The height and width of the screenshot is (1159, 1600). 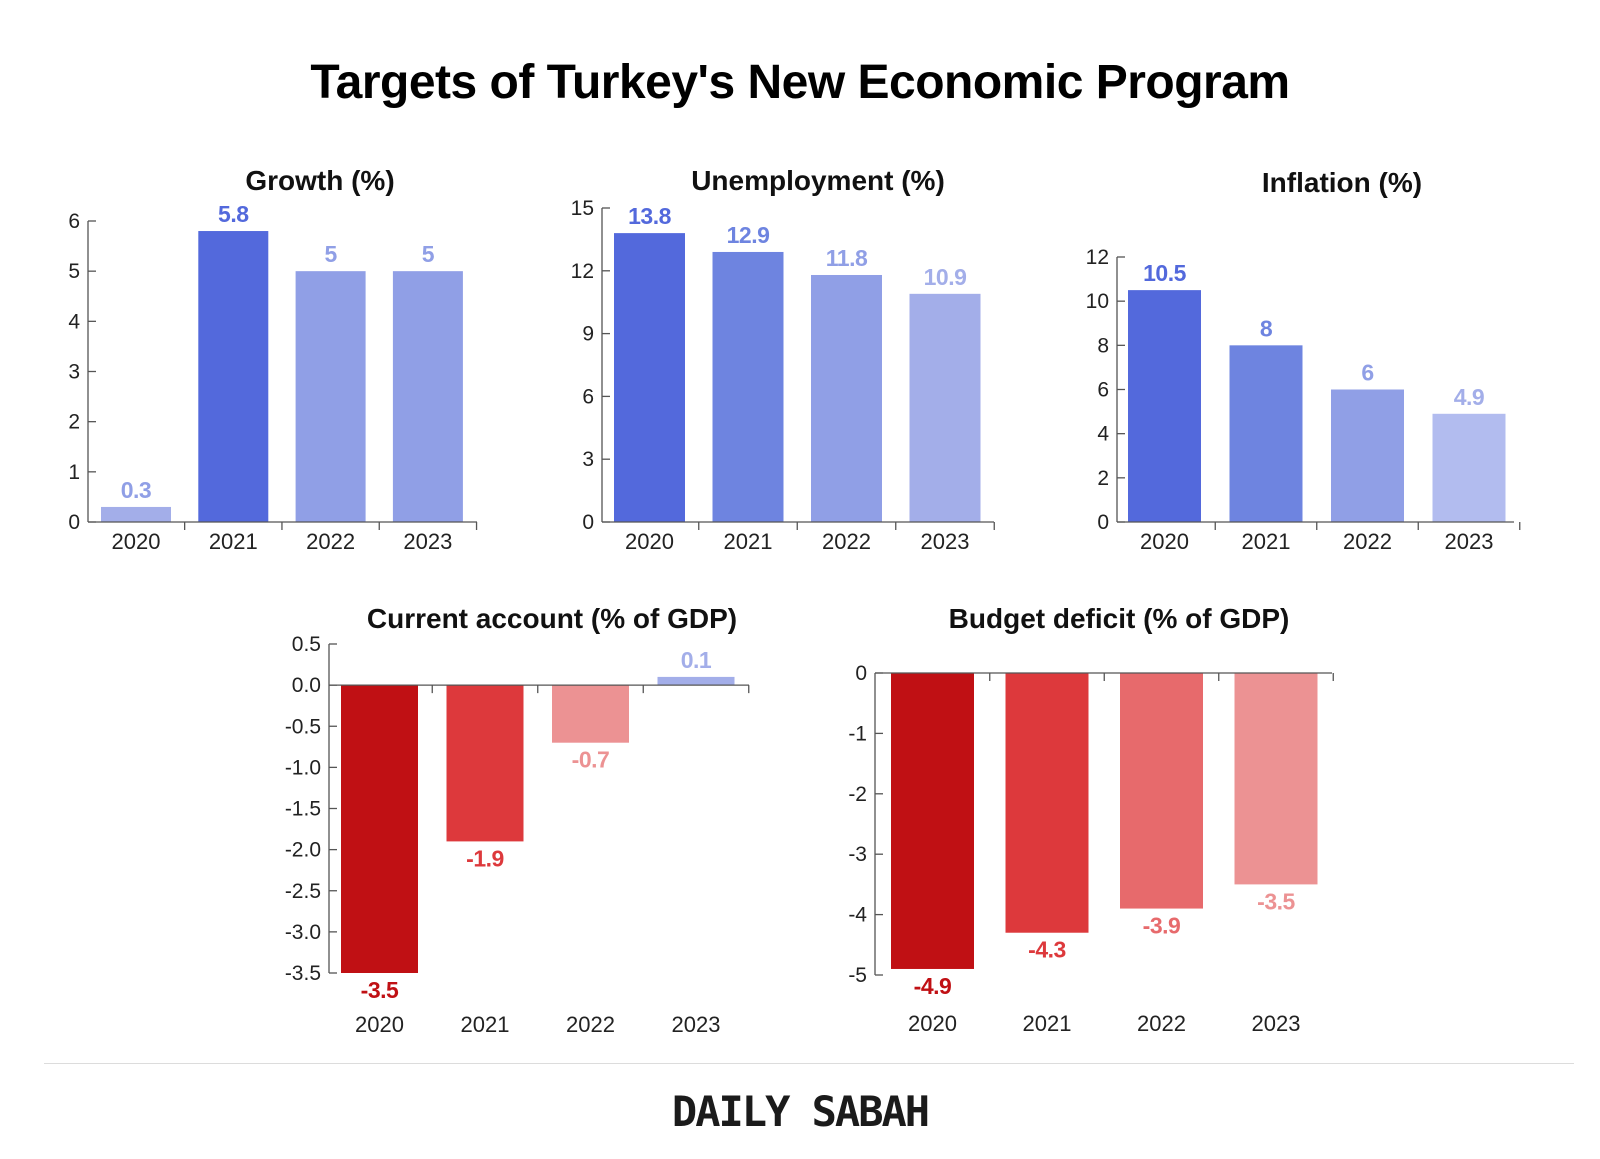 What do you see at coordinates (303, 726) in the screenshot?
I see `y-tick-label: -0.5` at bounding box center [303, 726].